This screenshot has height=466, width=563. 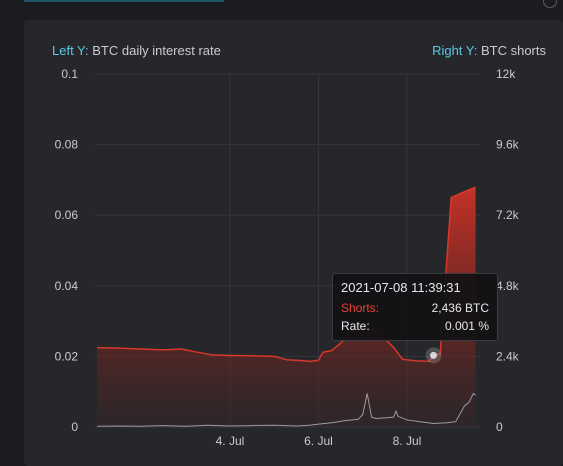 What do you see at coordinates (513, 50) in the screenshot?
I see `right-axis-label: BTC shorts` at bounding box center [513, 50].